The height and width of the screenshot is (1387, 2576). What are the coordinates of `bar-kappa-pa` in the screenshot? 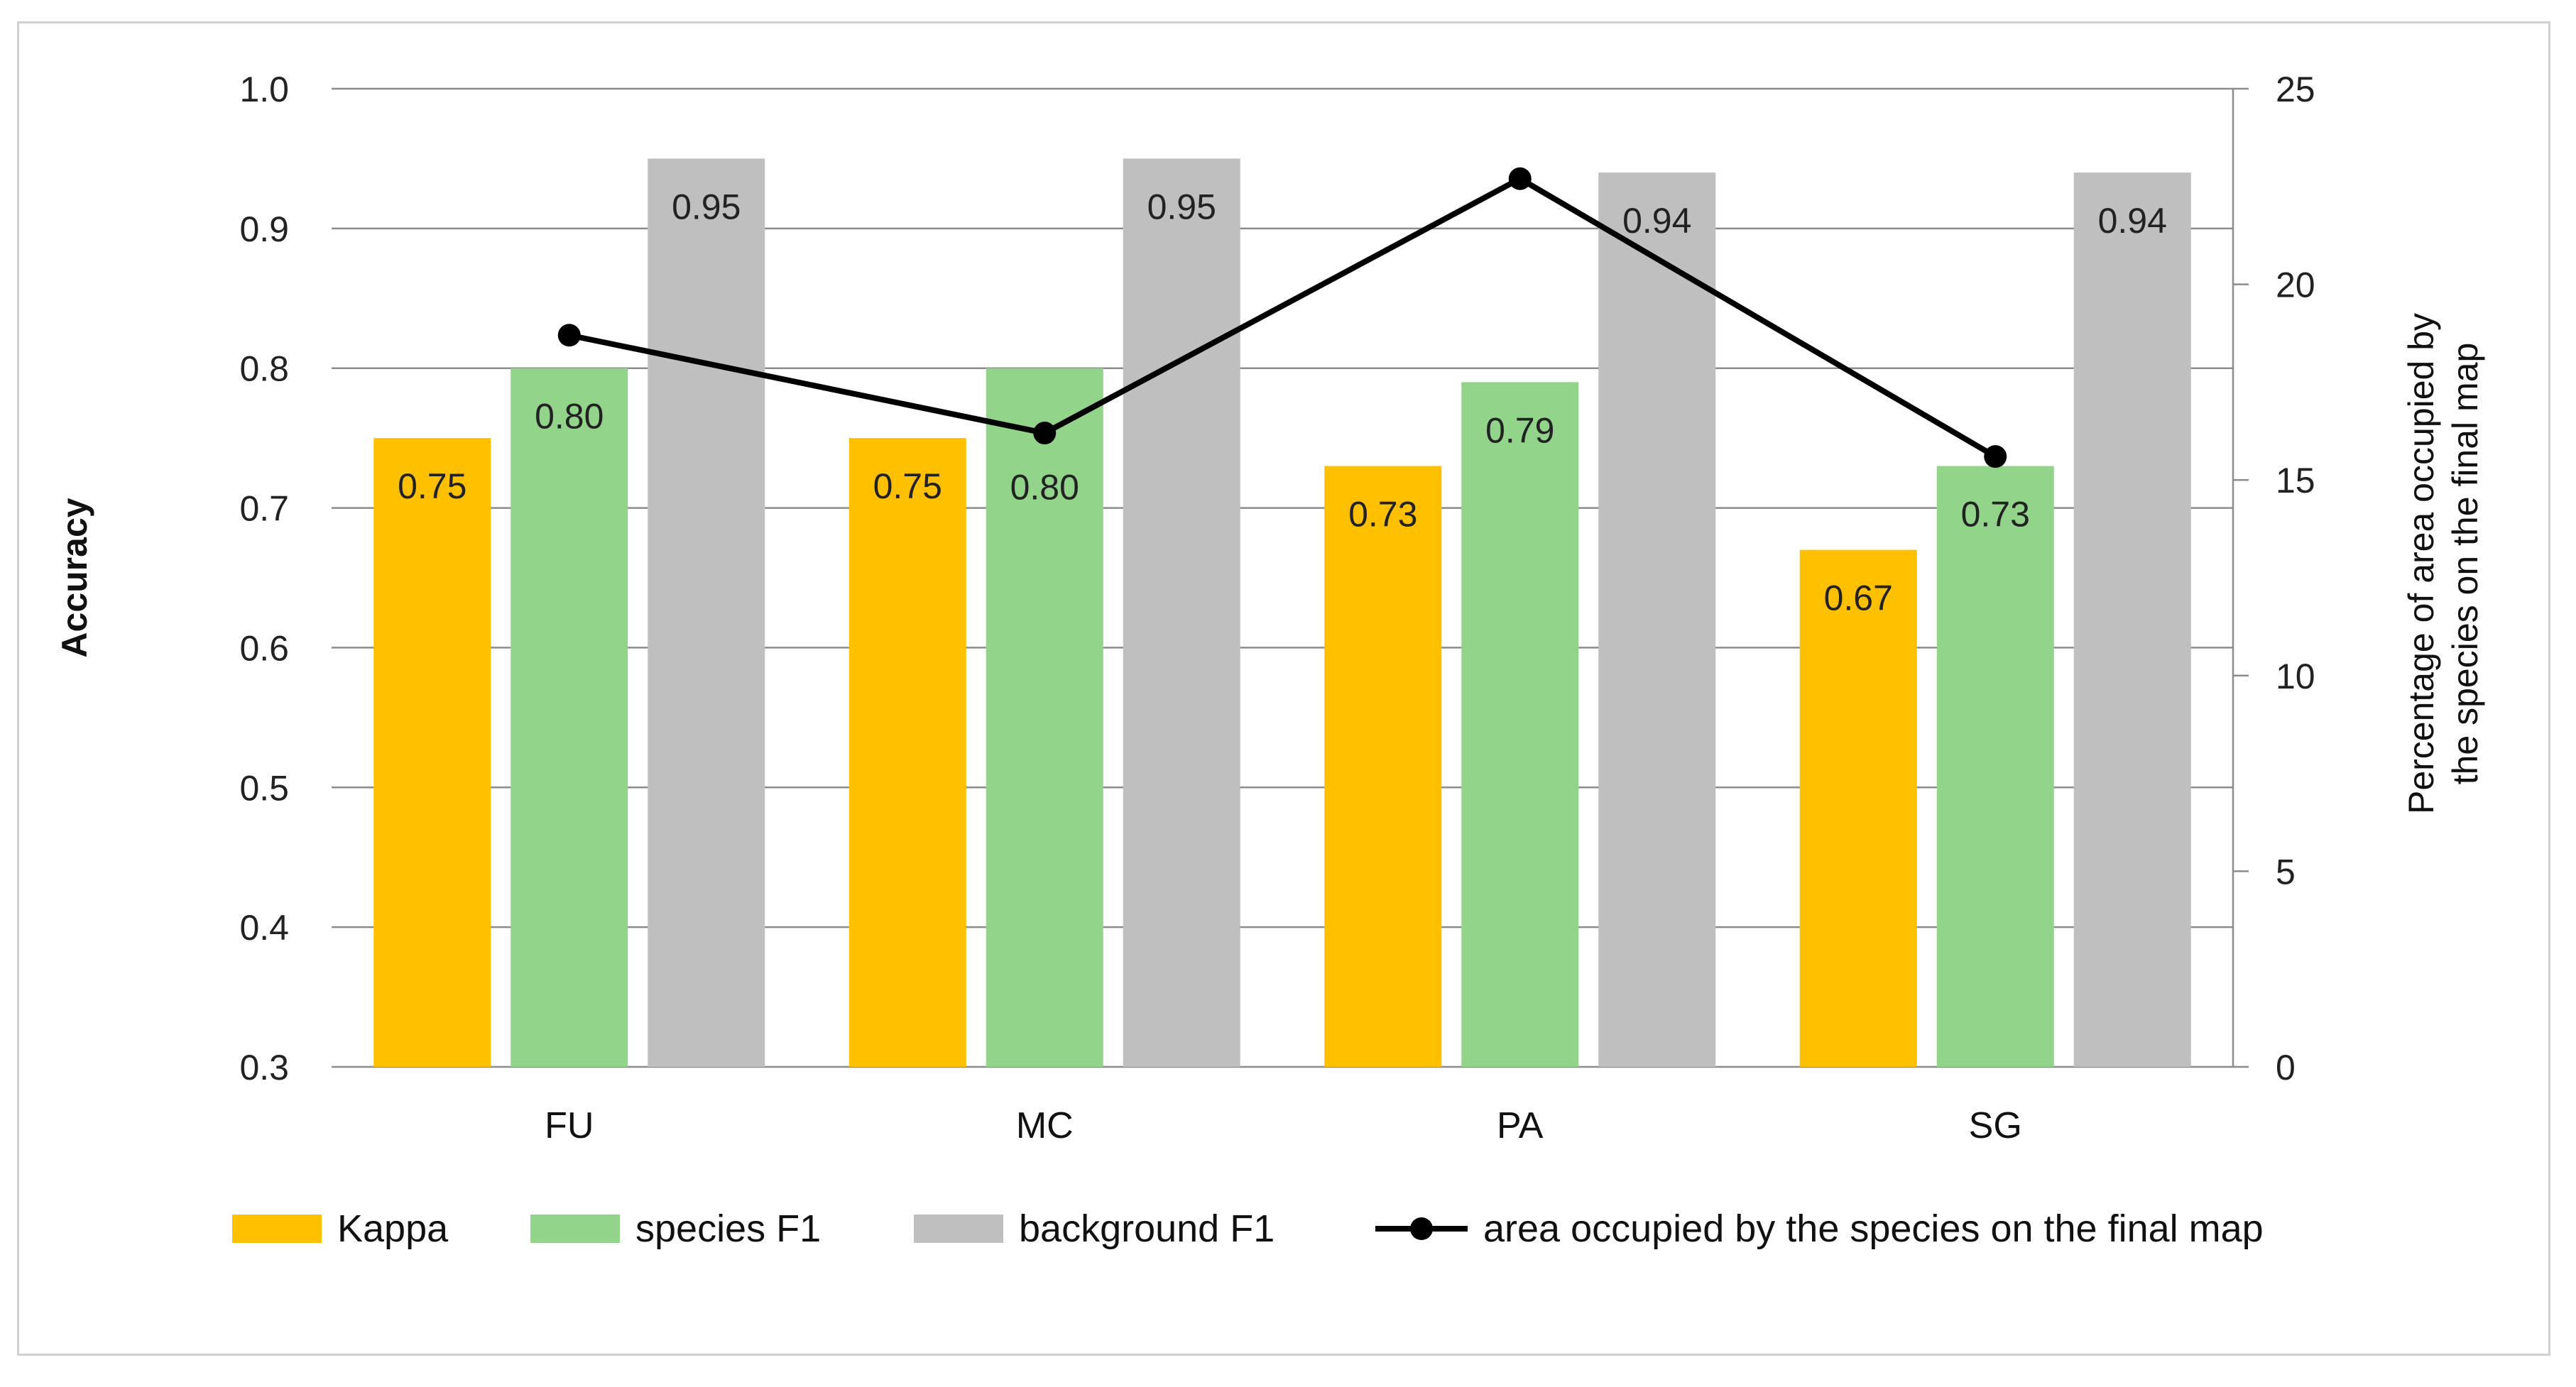 It's located at (1383, 766).